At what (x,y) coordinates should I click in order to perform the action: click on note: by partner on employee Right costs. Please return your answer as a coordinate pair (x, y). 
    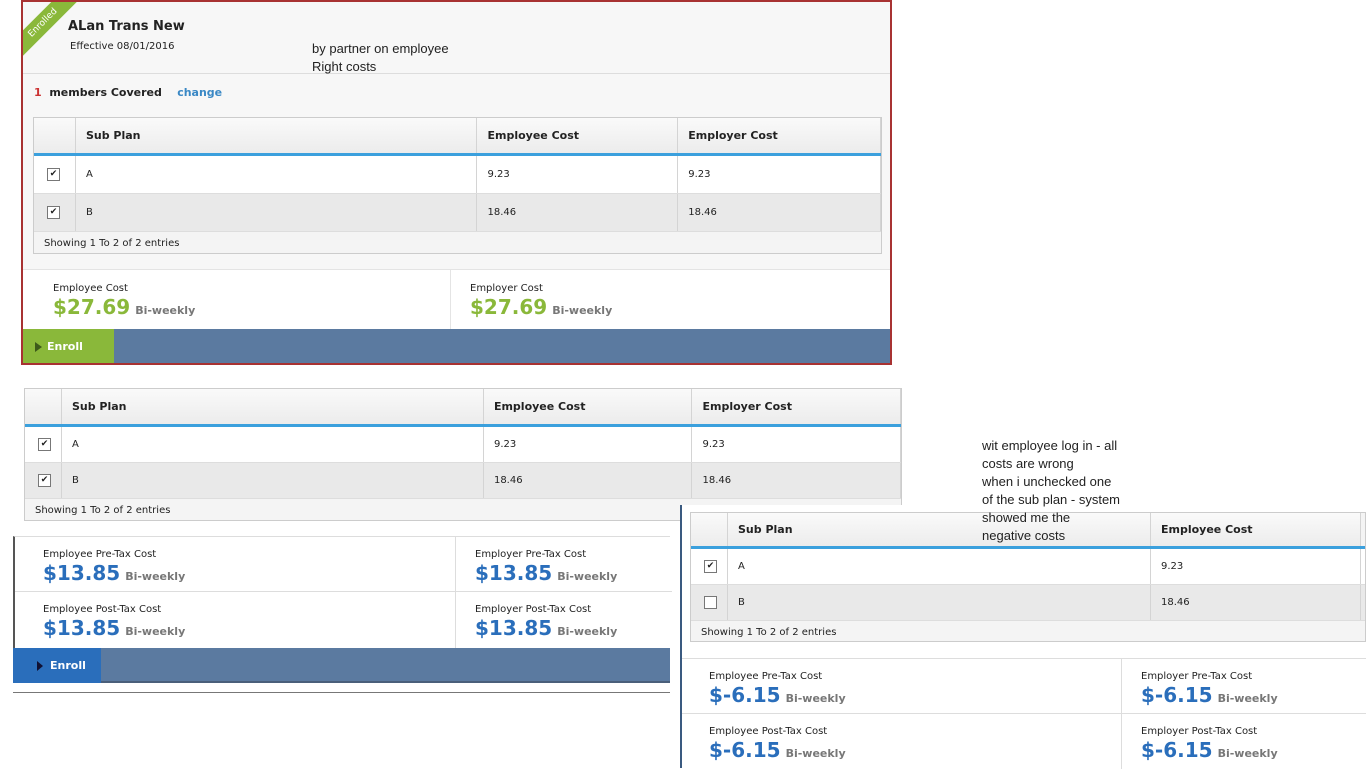
    Looking at the image, I should click on (380, 58).